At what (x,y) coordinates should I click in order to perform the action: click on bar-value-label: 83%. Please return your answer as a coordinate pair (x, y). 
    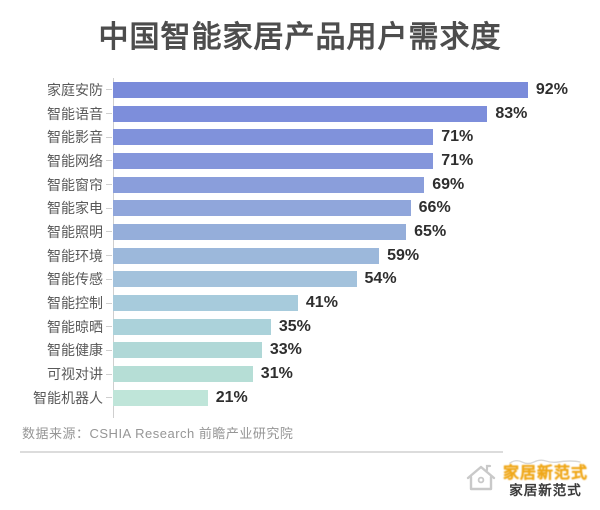
    Looking at the image, I should click on (511, 113).